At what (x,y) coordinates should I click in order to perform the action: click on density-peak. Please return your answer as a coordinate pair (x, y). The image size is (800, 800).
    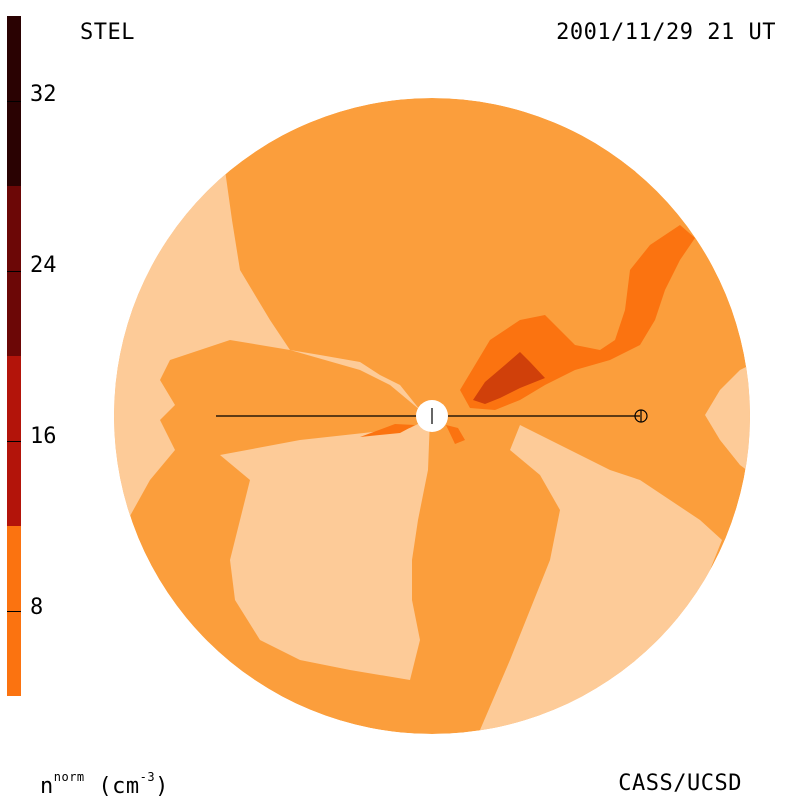
    Looking at the image, I should click on (509, 378).